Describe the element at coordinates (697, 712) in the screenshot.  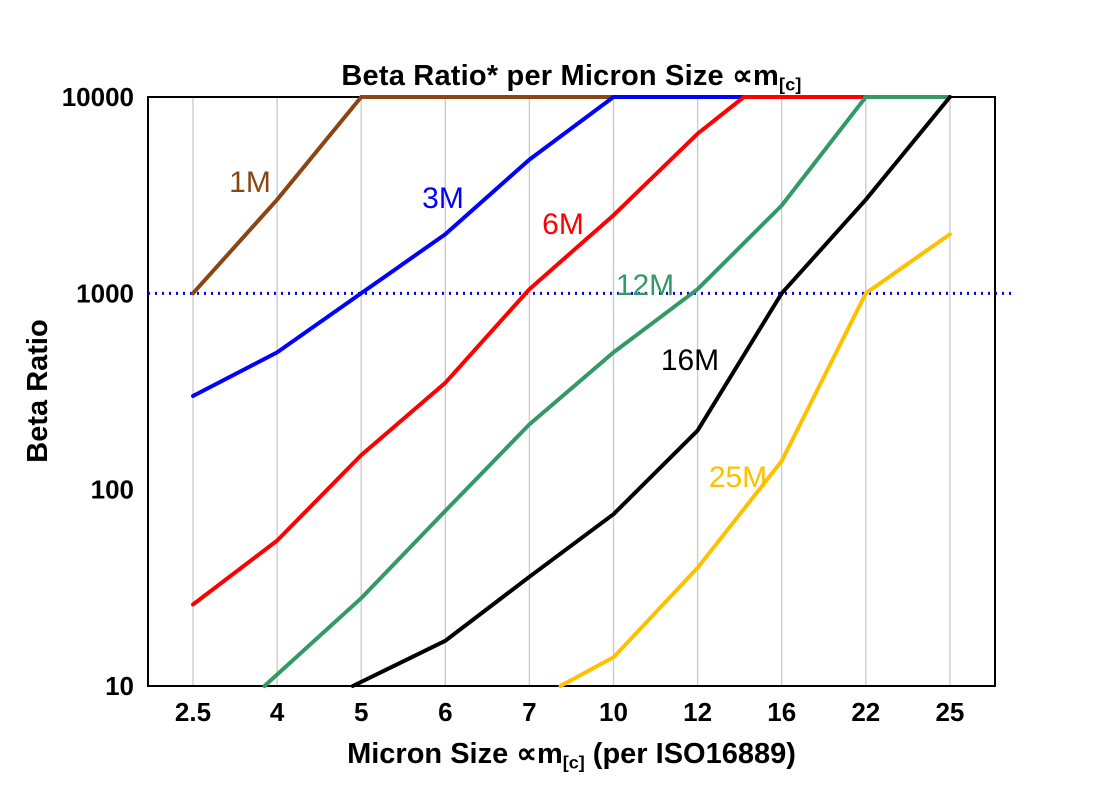
I see `x-tick-label: 12` at that location.